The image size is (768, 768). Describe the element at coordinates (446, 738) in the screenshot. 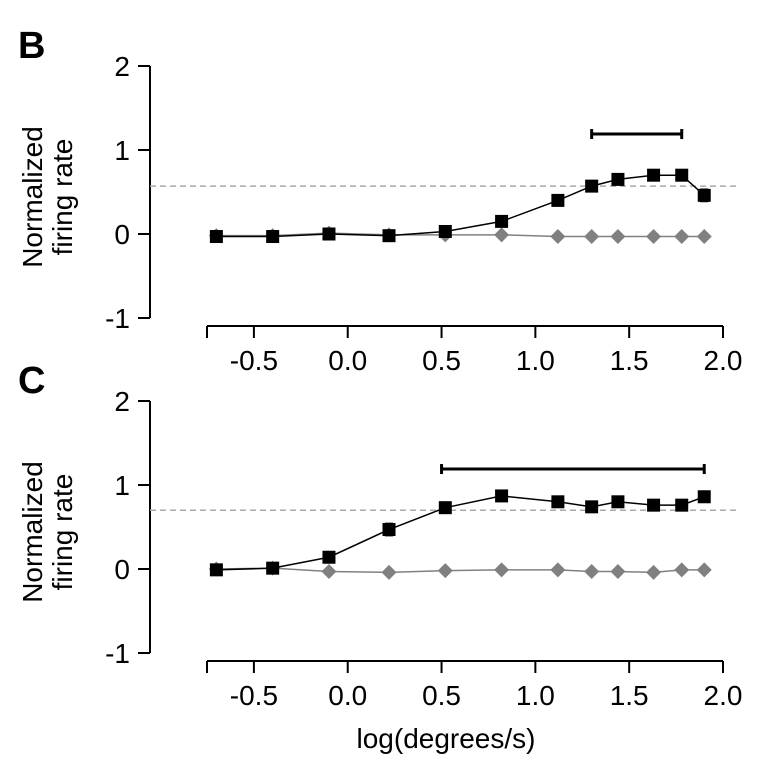

I see `x-axis-title: log(degrees/s)` at that location.